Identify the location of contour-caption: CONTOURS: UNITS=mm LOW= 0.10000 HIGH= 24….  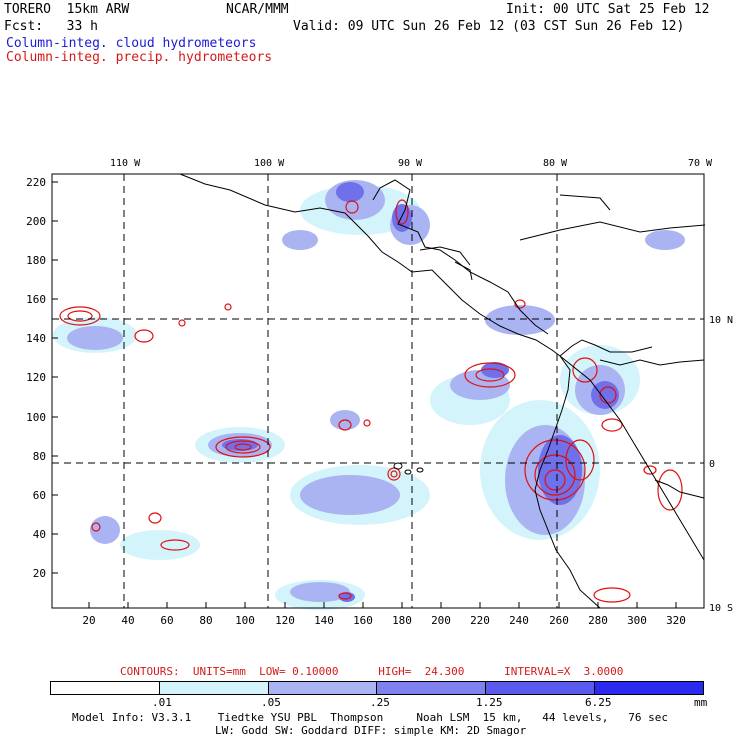
(372, 671).